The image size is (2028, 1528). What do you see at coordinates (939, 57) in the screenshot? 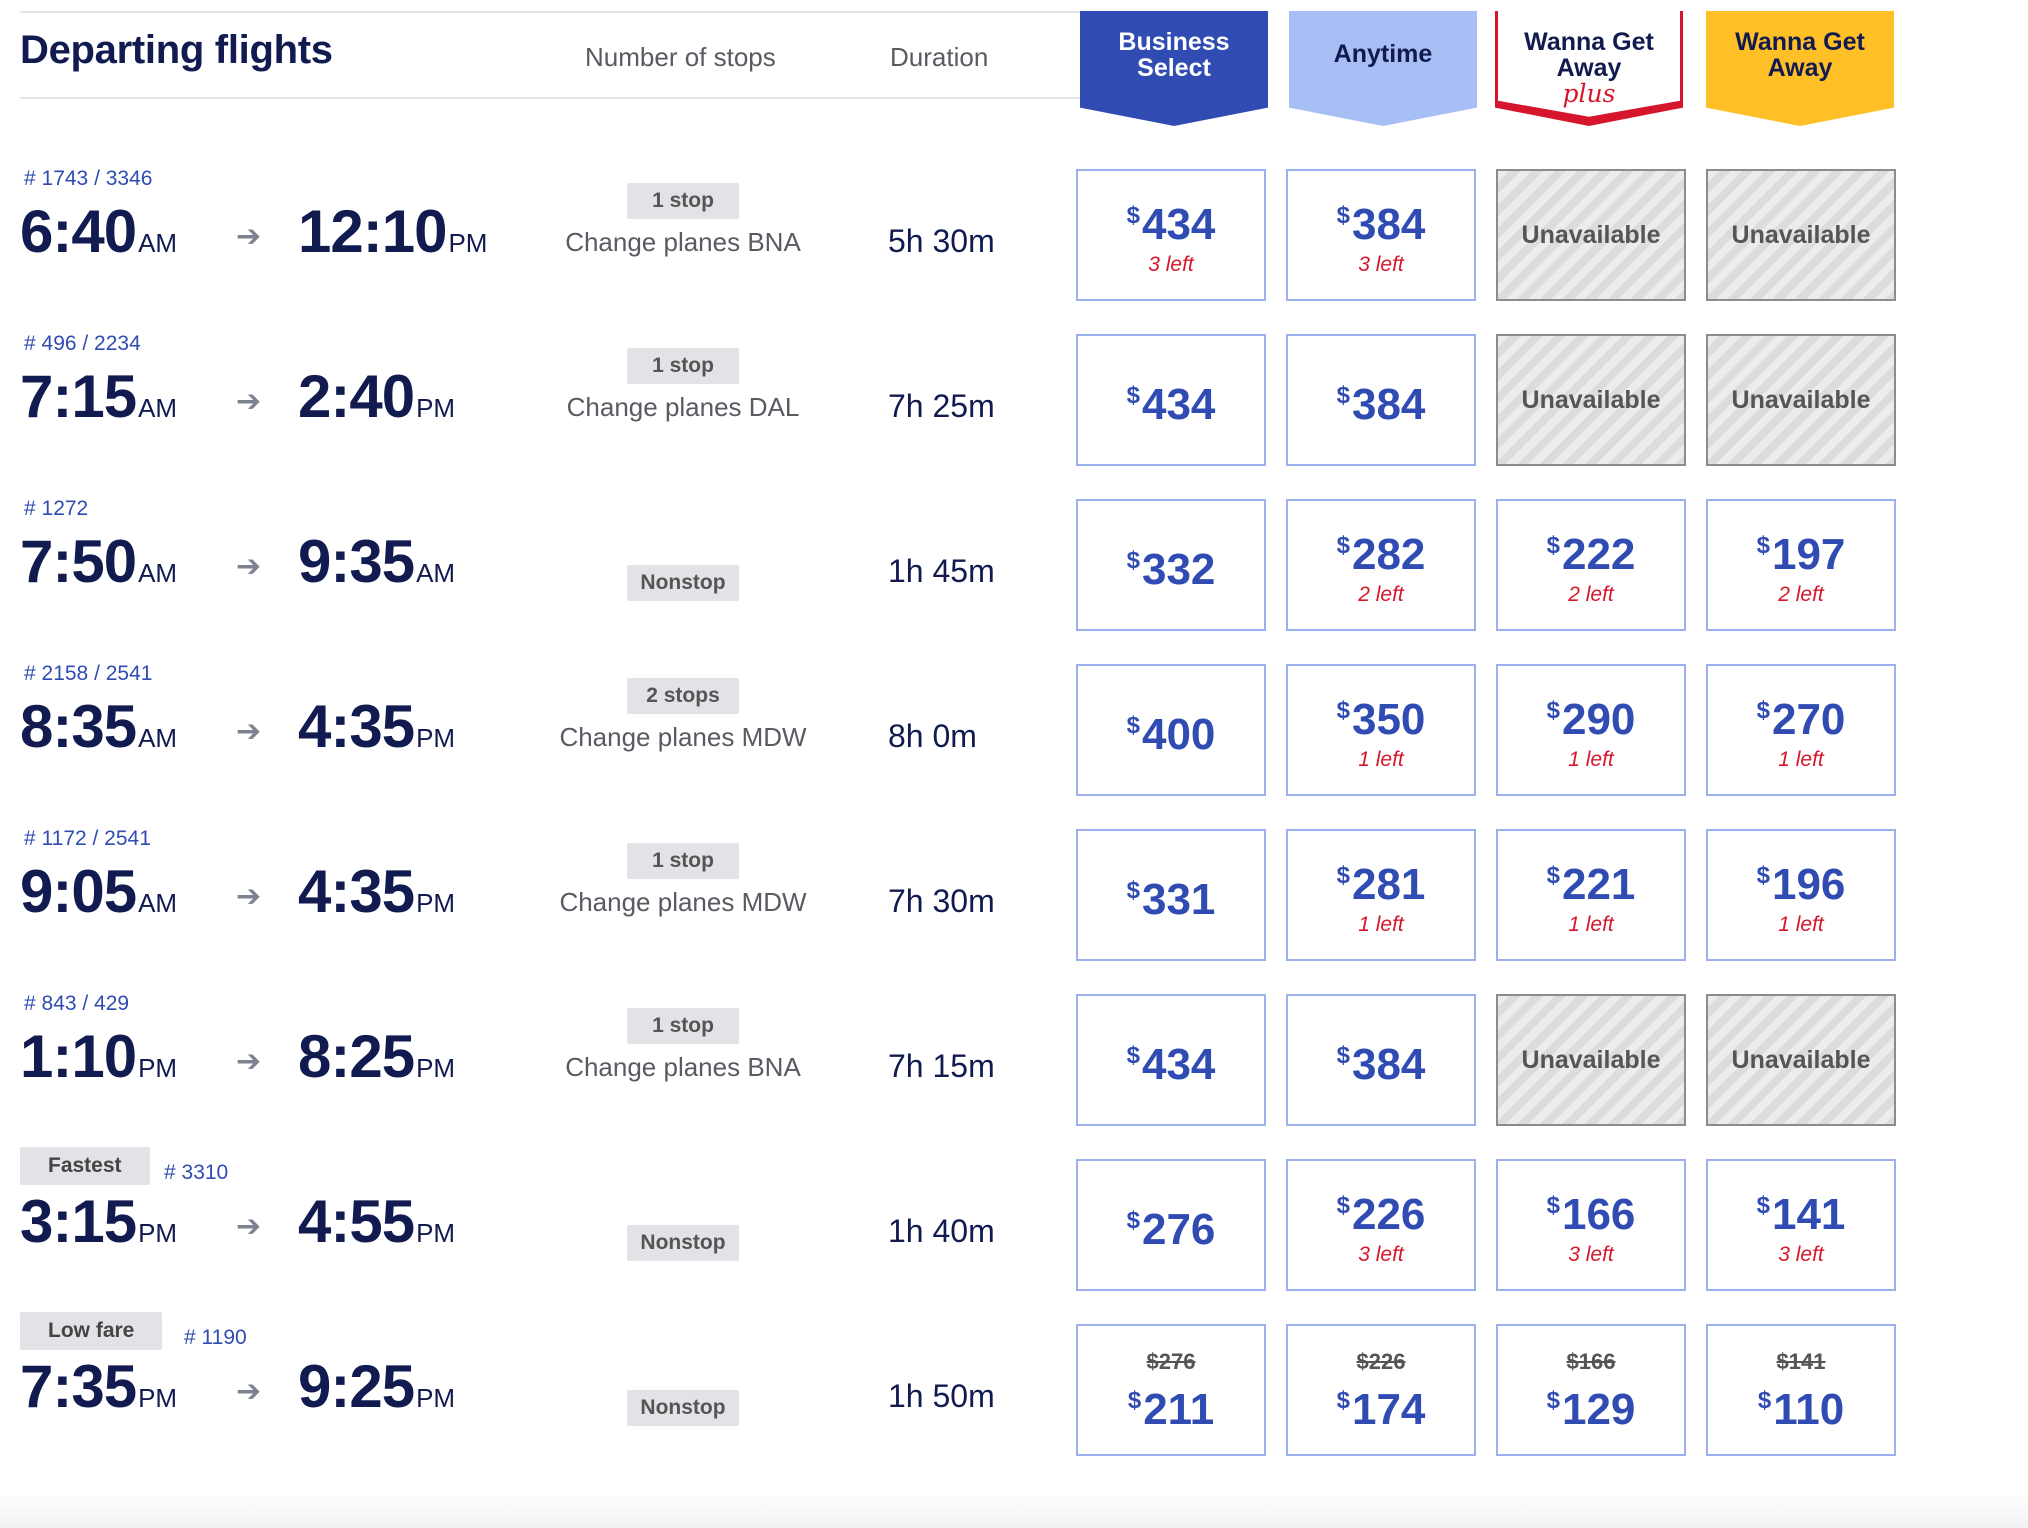
I see `column-header-duration: Duration` at bounding box center [939, 57].